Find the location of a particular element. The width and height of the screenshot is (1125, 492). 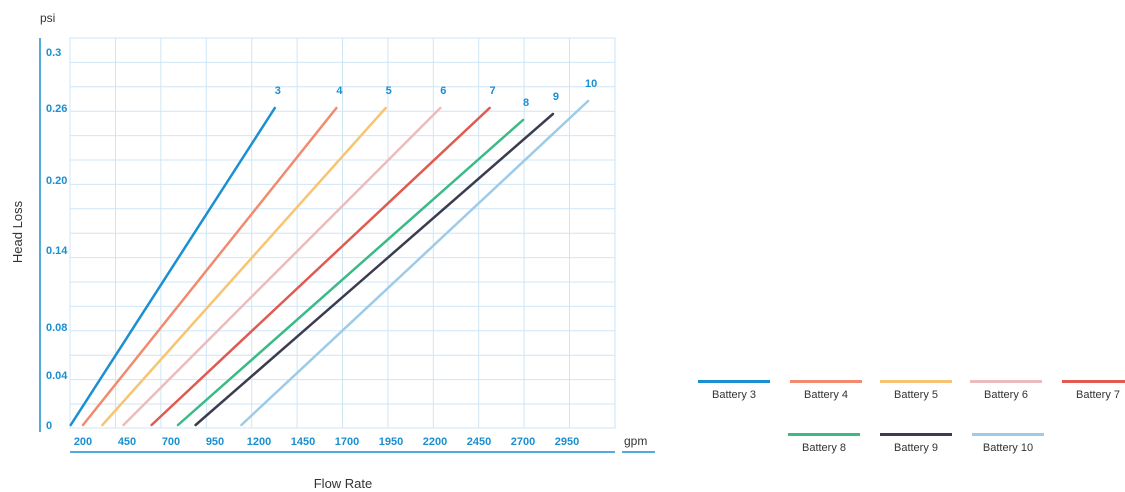

x-tick-label: 950 is located at coordinates (215, 442).